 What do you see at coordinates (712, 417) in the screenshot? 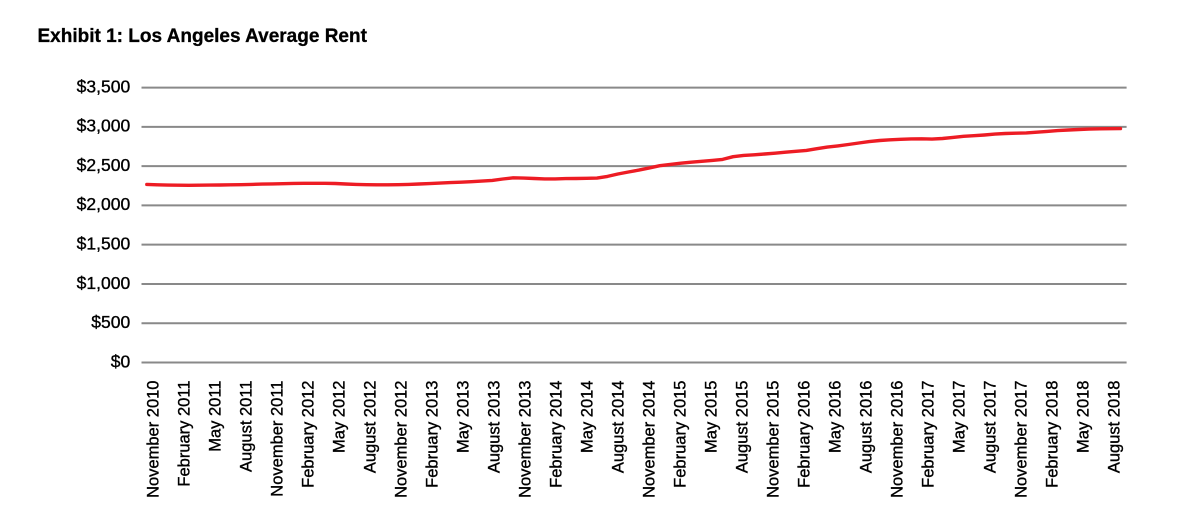
I see `svg-text: May 2015` at bounding box center [712, 417].